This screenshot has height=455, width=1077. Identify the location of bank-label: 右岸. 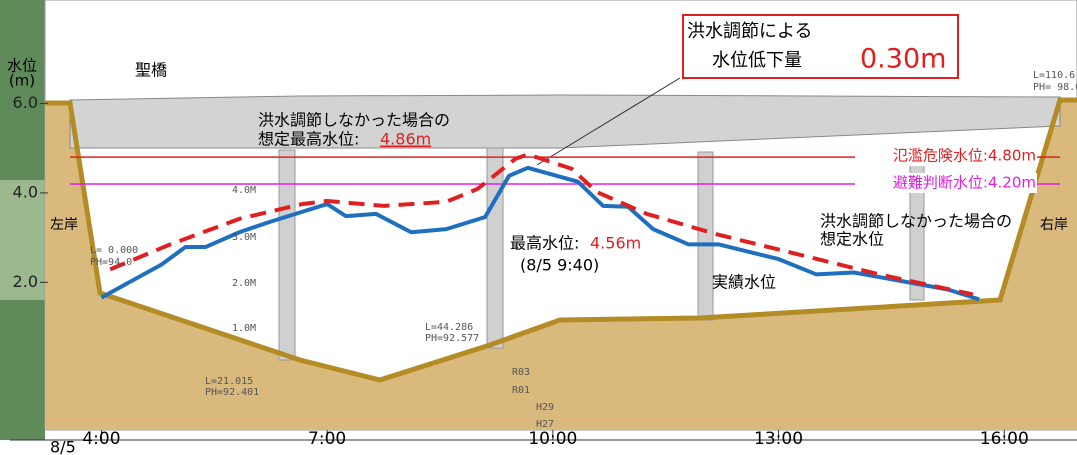
(1054, 225).